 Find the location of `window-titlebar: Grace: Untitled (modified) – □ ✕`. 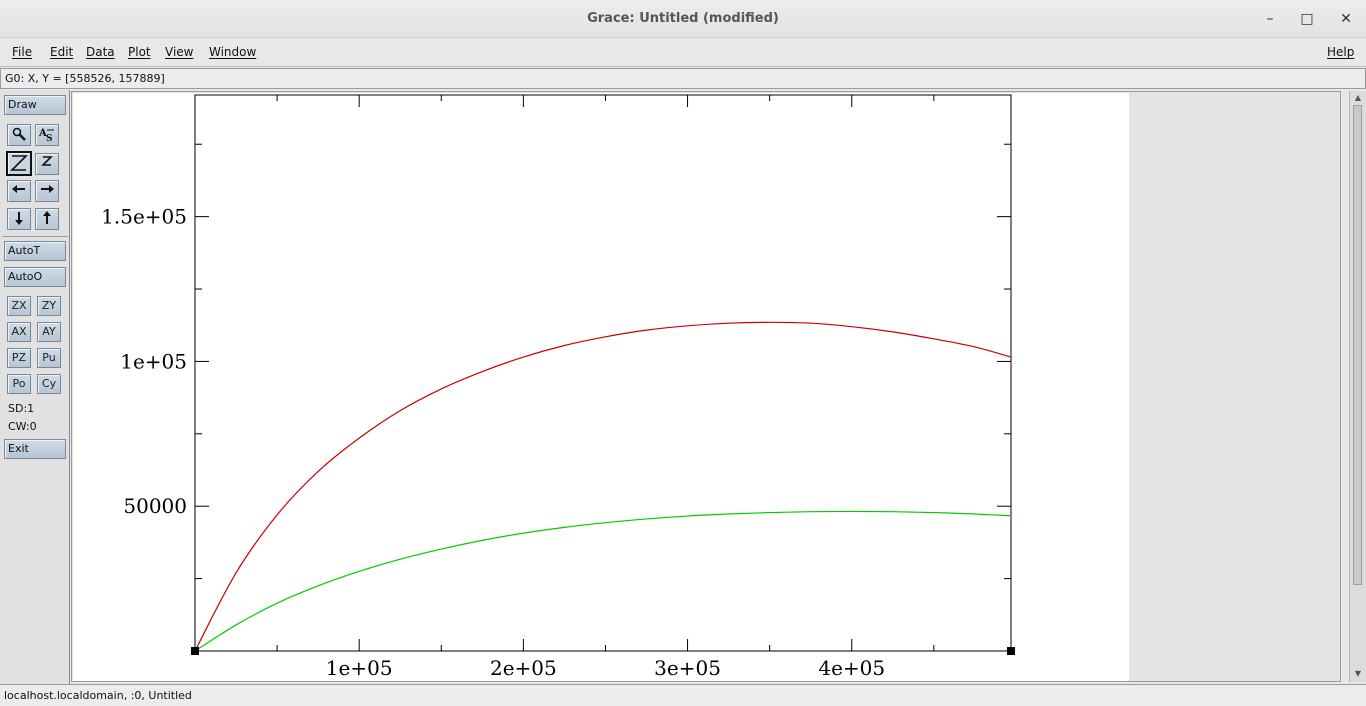

window-titlebar: Grace: Untitled (modified) – □ ✕ is located at coordinates (683, 19).